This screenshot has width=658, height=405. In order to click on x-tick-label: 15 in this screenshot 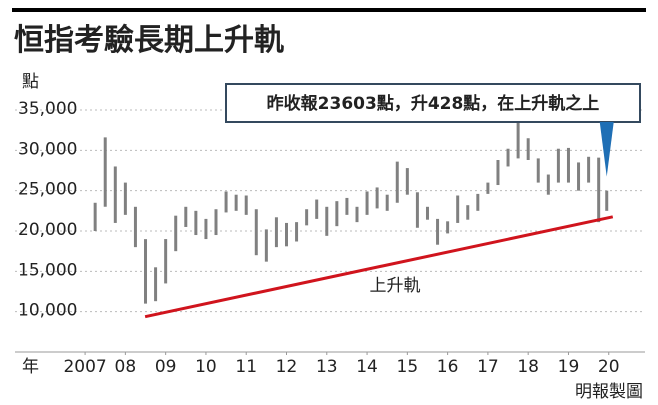, I will do `click(408, 367)`.